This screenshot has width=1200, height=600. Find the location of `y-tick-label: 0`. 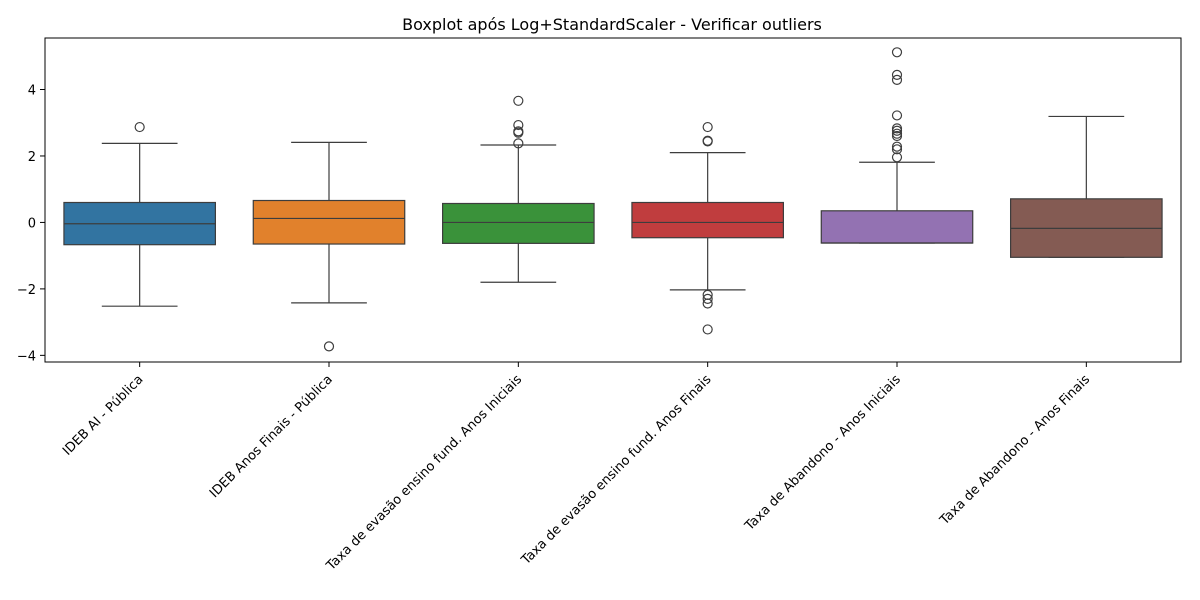

y-tick-label: 0 is located at coordinates (32, 223).